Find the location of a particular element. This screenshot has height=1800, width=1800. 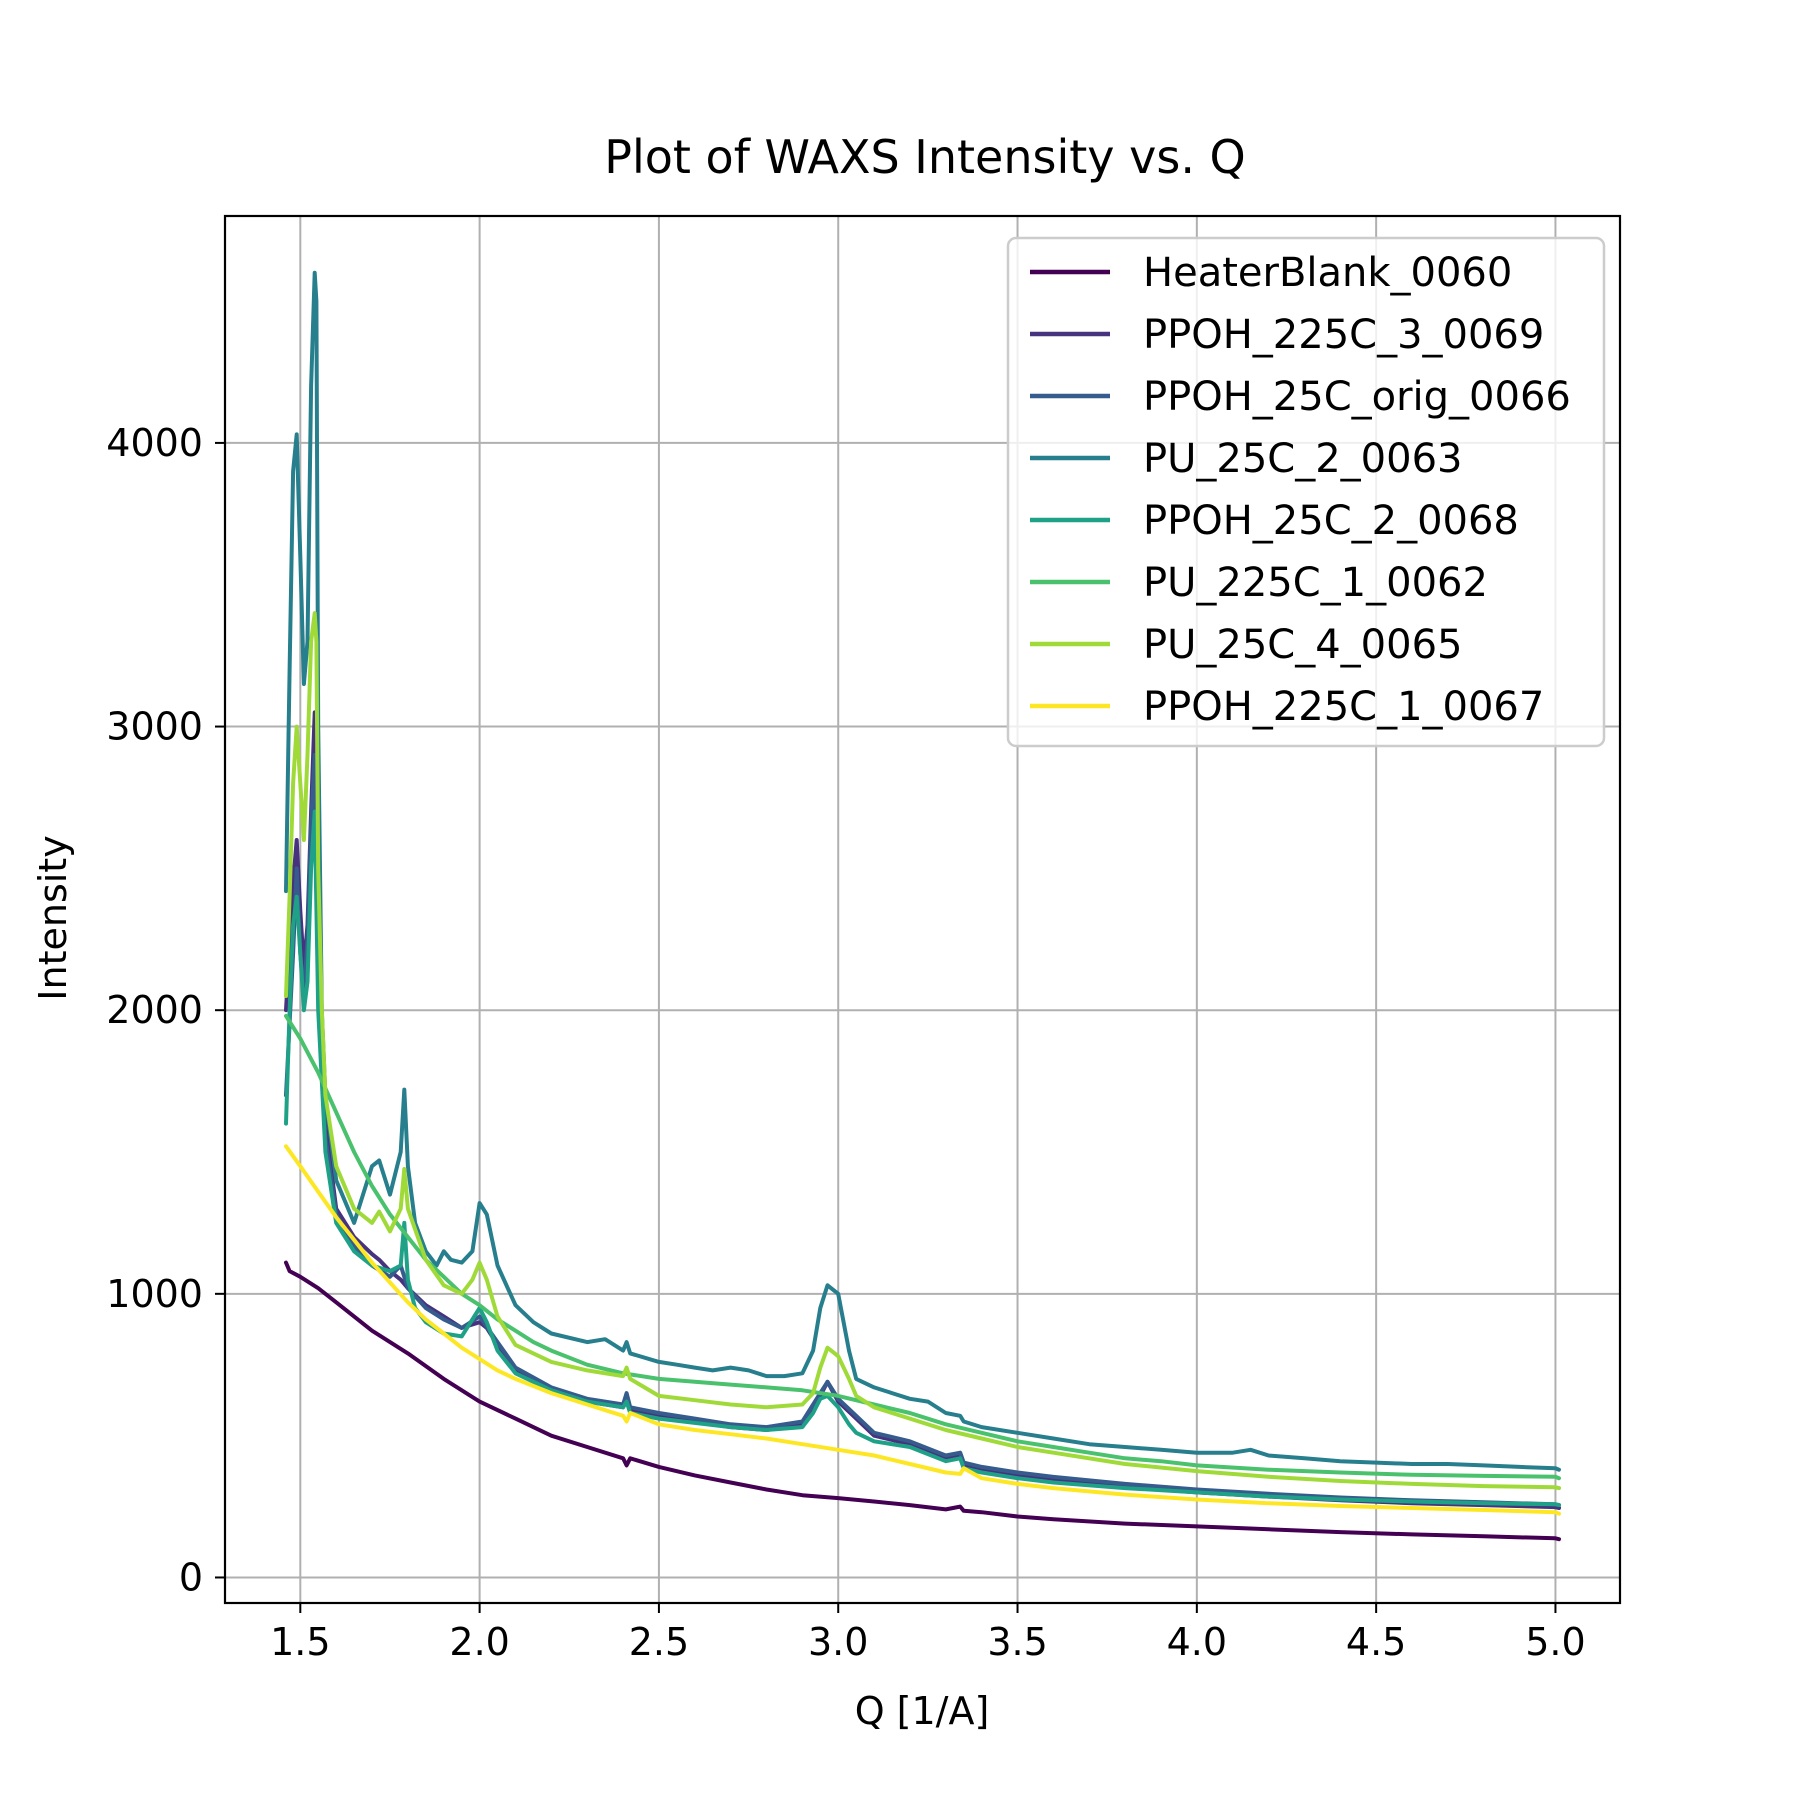

legend-label-7: PPOH_225C_1_0067 is located at coordinates (1343, 707).